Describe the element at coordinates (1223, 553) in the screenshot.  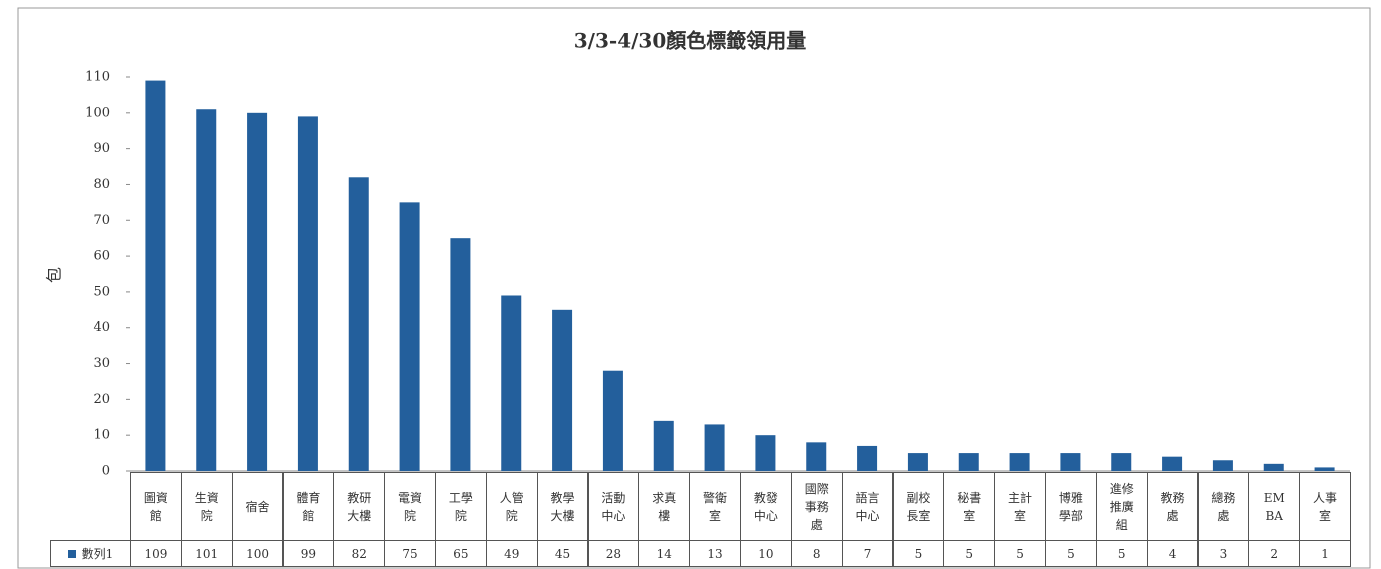
I see `data-label-text: 3` at that location.